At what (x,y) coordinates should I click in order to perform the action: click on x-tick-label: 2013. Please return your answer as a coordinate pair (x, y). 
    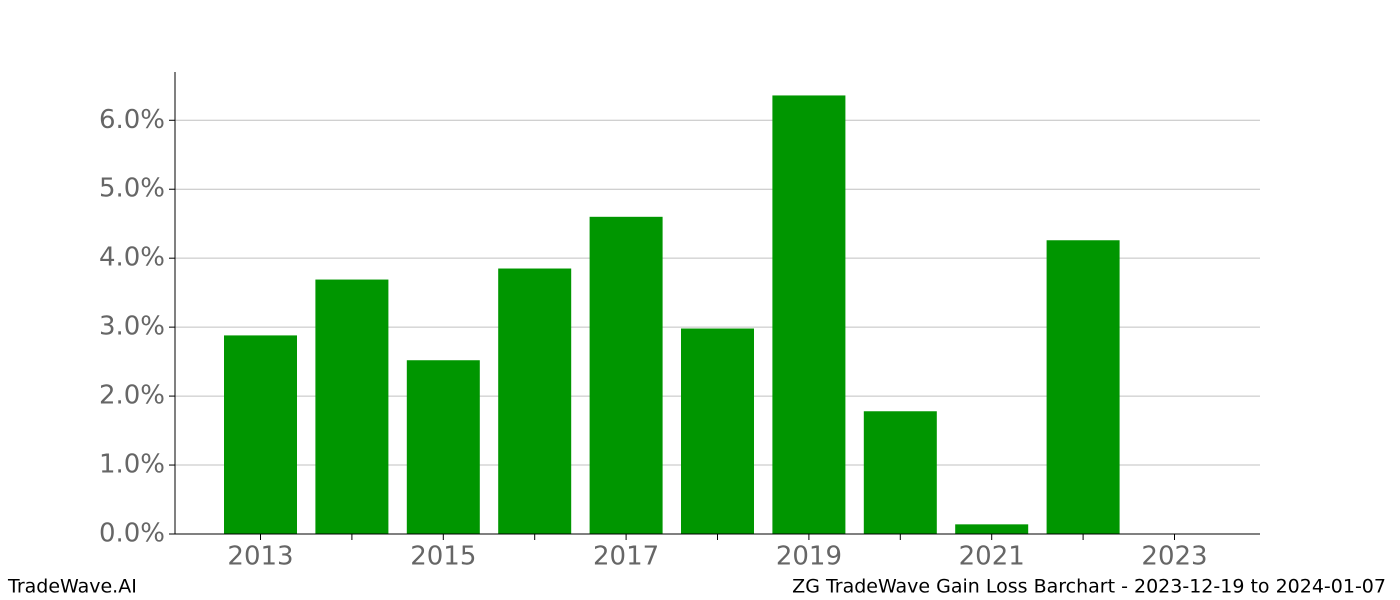
    Looking at the image, I should click on (260, 557).